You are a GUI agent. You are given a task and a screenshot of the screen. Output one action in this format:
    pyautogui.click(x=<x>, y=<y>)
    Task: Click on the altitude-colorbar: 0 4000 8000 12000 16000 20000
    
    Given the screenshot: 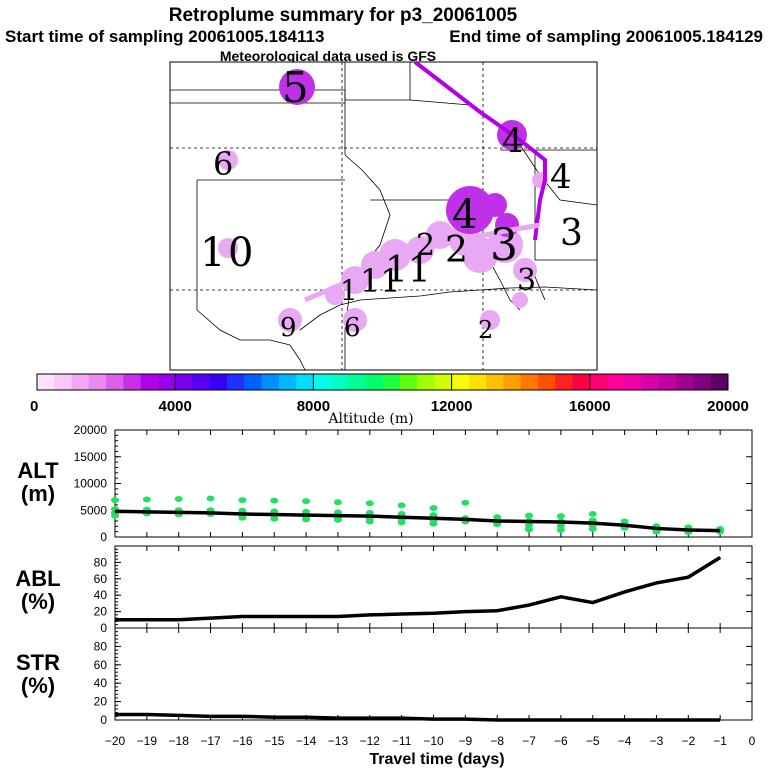 What is the action you would take?
    pyautogui.click(x=389, y=394)
    